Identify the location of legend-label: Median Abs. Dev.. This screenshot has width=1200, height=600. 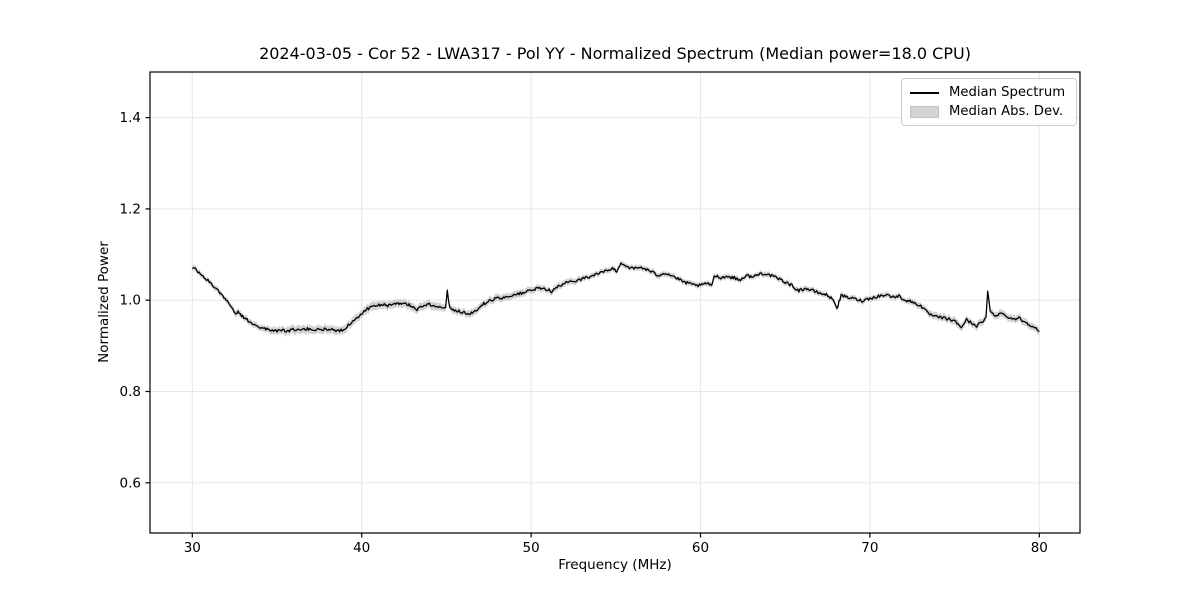
(1006, 111).